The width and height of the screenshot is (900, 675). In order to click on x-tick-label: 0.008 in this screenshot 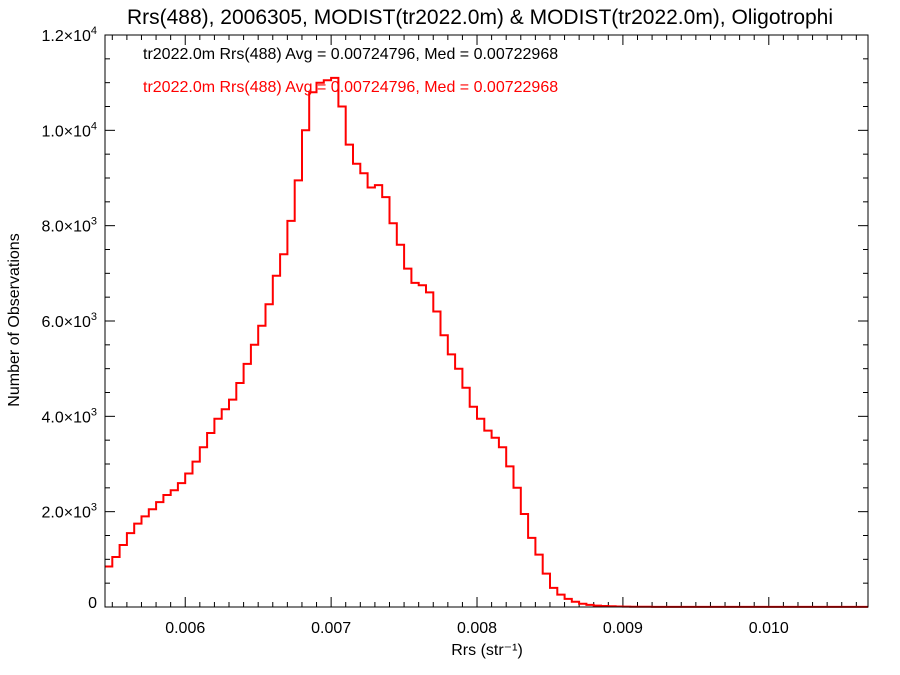, I will do `click(477, 628)`.